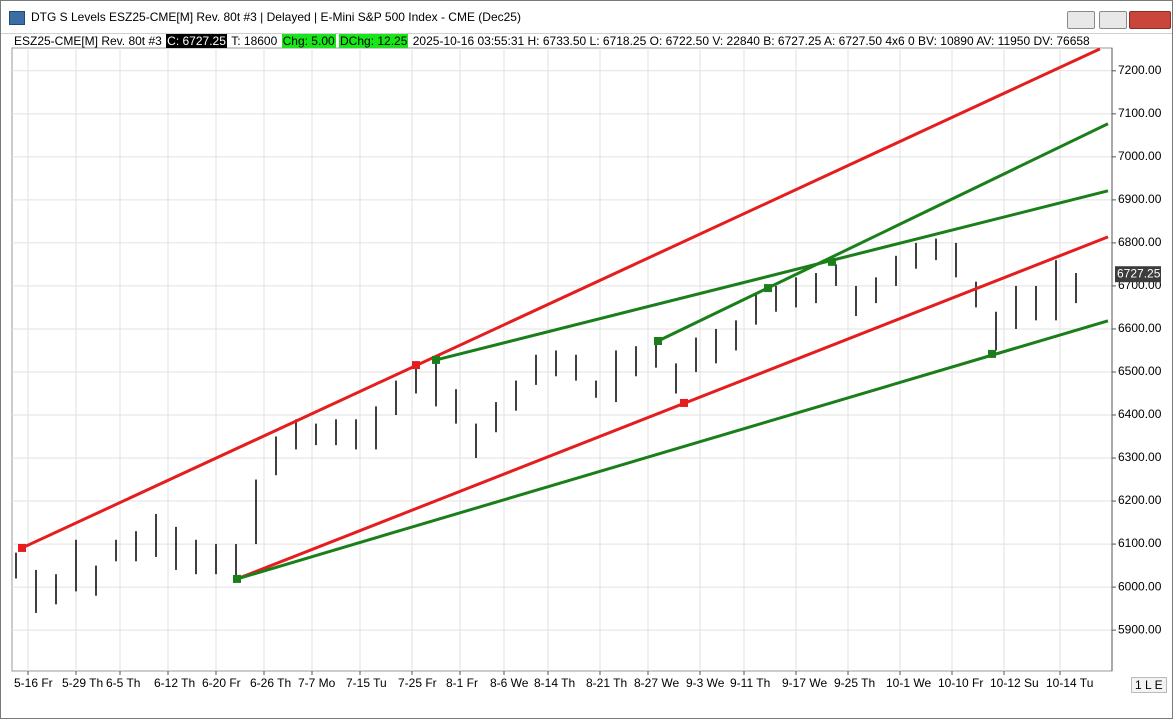 The height and width of the screenshot is (719, 1173). I want to click on x-tick-label: 8-27 We, so click(656, 683).